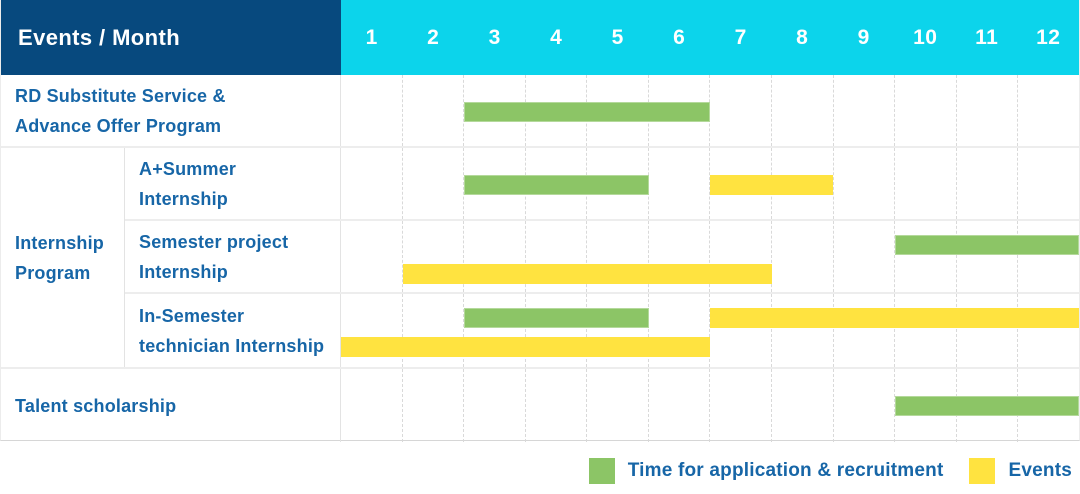 The height and width of the screenshot is (494, 1080). Describe the element at coordinates (710, 37) in the screenshot. I see `month-header-row: 1 2 3 4 5 6 7 8 9 10 11 12` at that location.